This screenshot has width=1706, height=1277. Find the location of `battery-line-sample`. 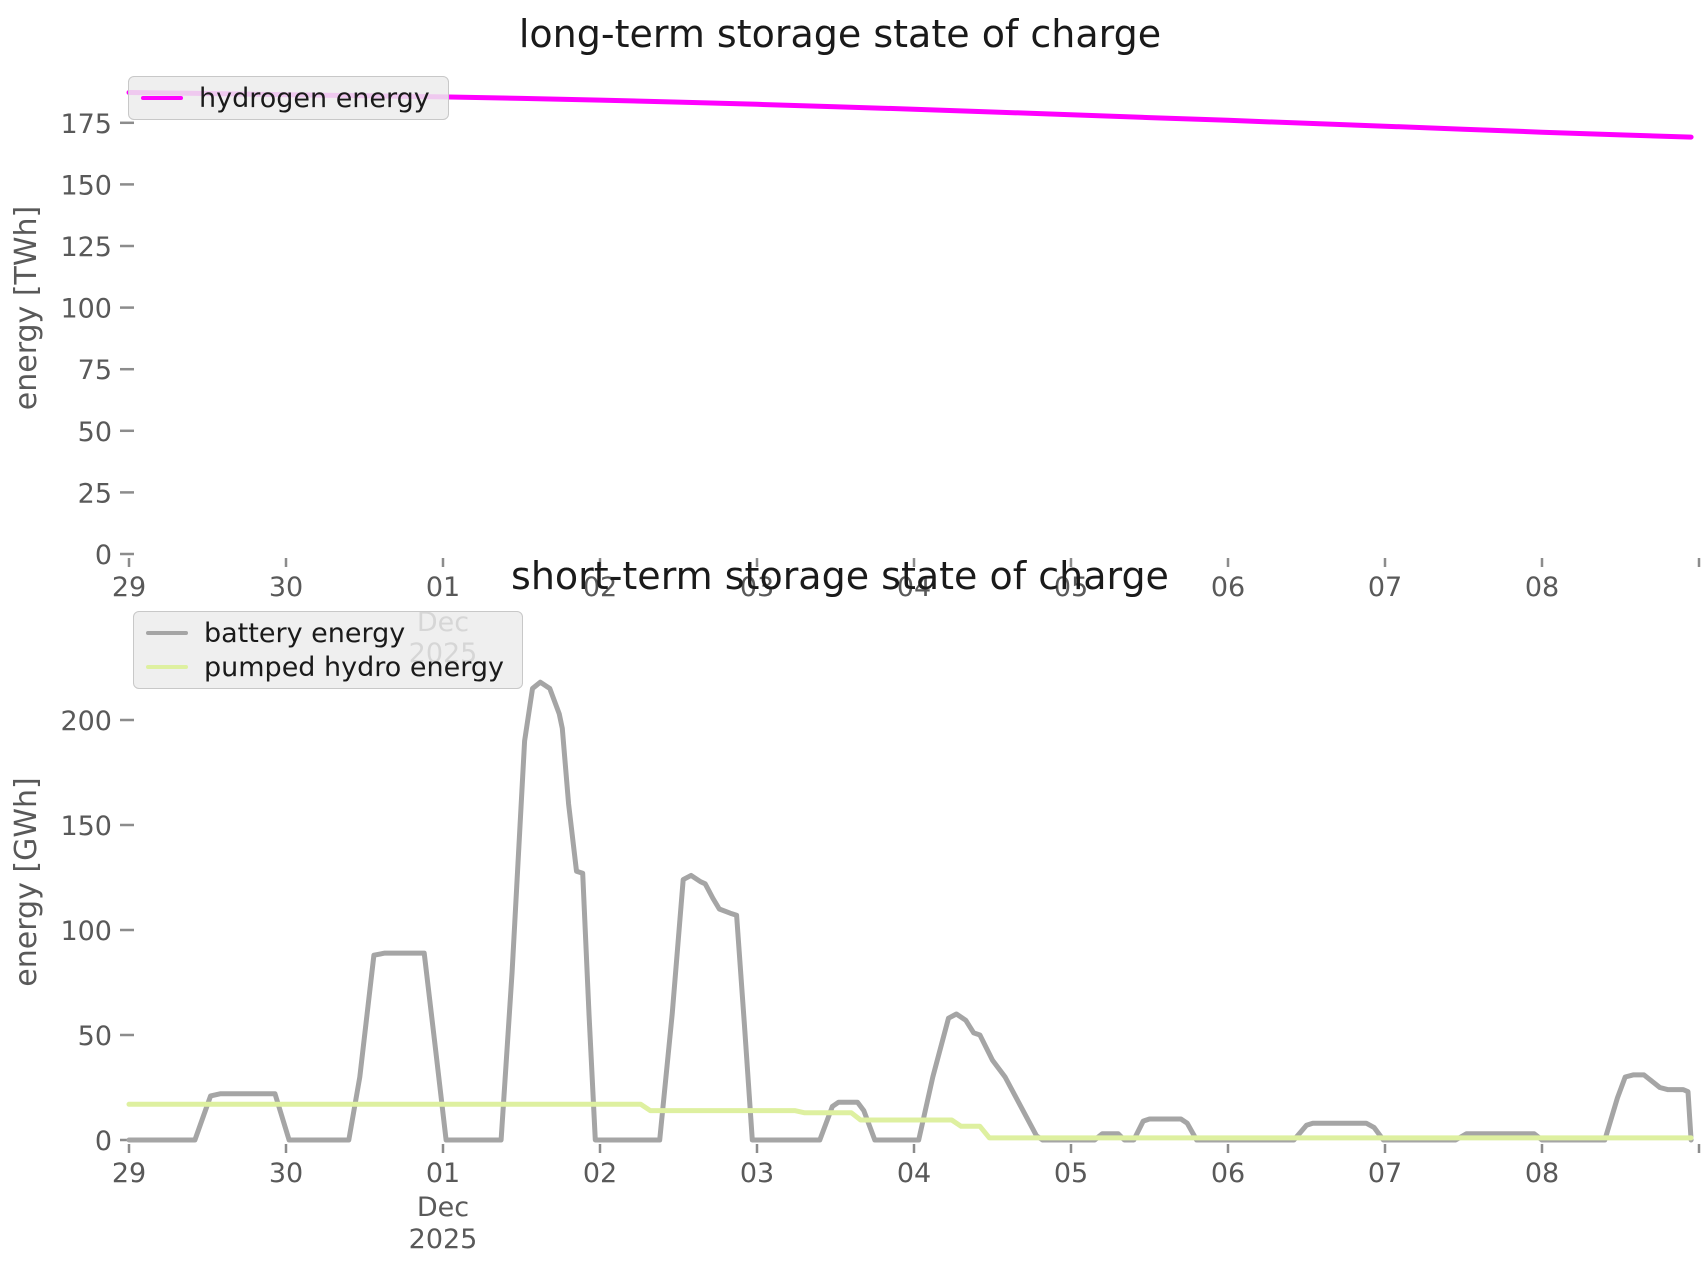

battery-line-sample is located at coordinates (167, 633).